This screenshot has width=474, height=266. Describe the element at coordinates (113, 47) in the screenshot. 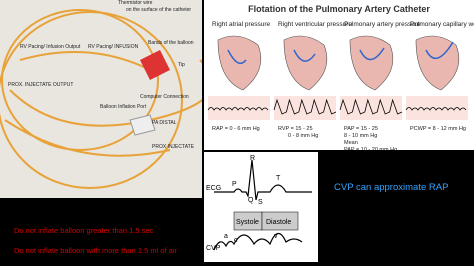

I see `photo-label: RV Pacing/ INFUSION` at that location.